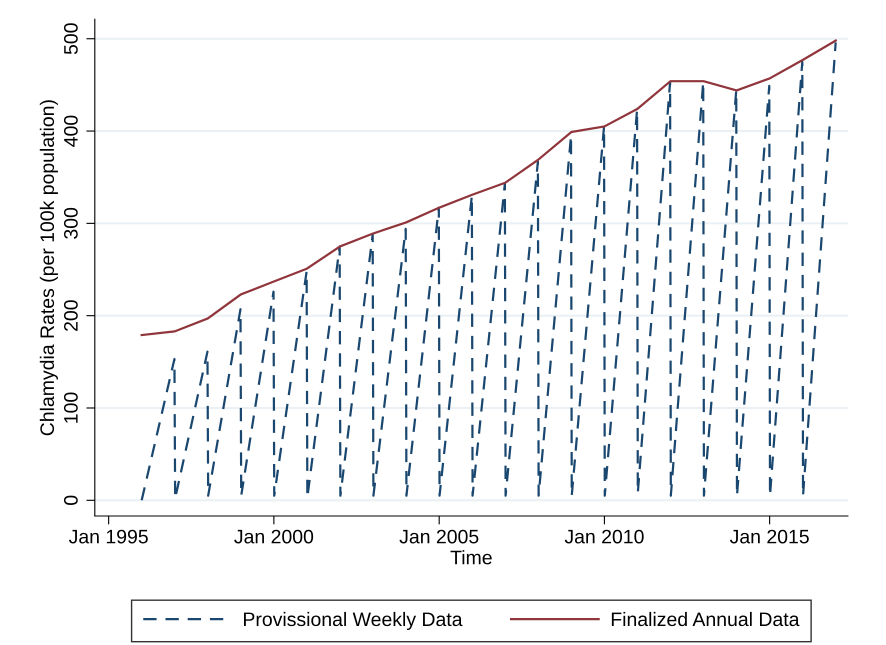  What do you see at coordinates (706, 619) in the screenshot?
I see `legend-label: Finalized Annual Data` at bounding box center [706, 619].